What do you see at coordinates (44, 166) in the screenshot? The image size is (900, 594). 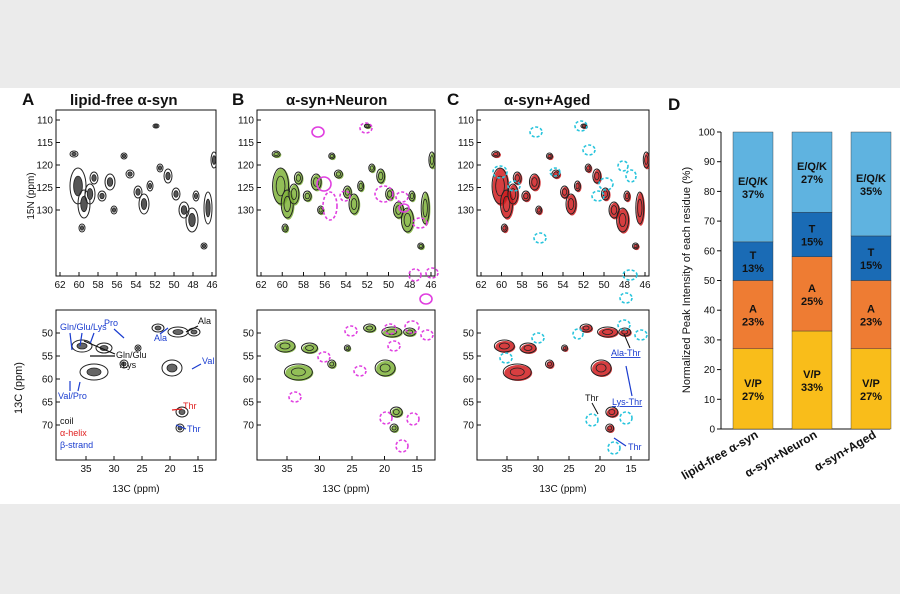 I see `top-ytick-label: 120` at bounding box center [44, 166].